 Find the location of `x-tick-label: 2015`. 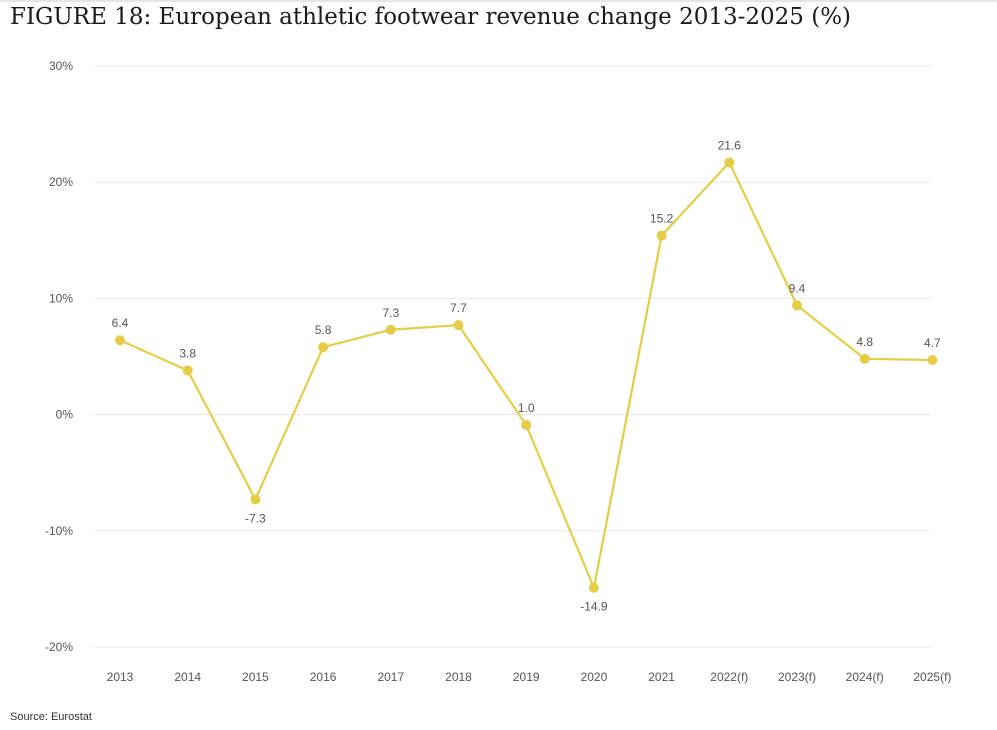

x-tick-label: 2015 is located at coordinates (255, 677).